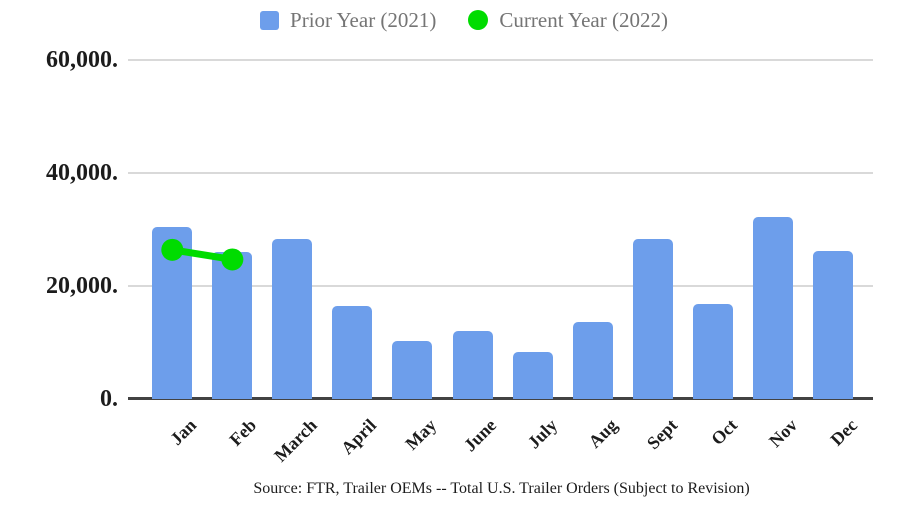 Image resolution: width=900 pixels, height=506 pixels. What do you see at coordinates (472, 364) in the screenshot?
I see `bar-june` at bounding box center [472, 364].